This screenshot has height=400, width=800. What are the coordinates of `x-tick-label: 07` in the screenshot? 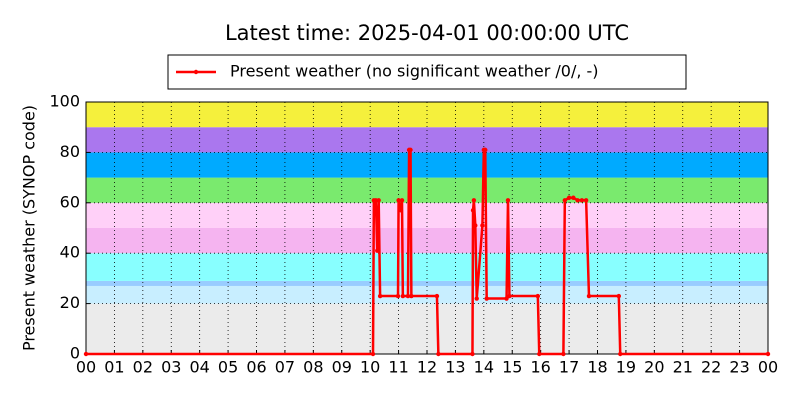 It's located at (285, 367).